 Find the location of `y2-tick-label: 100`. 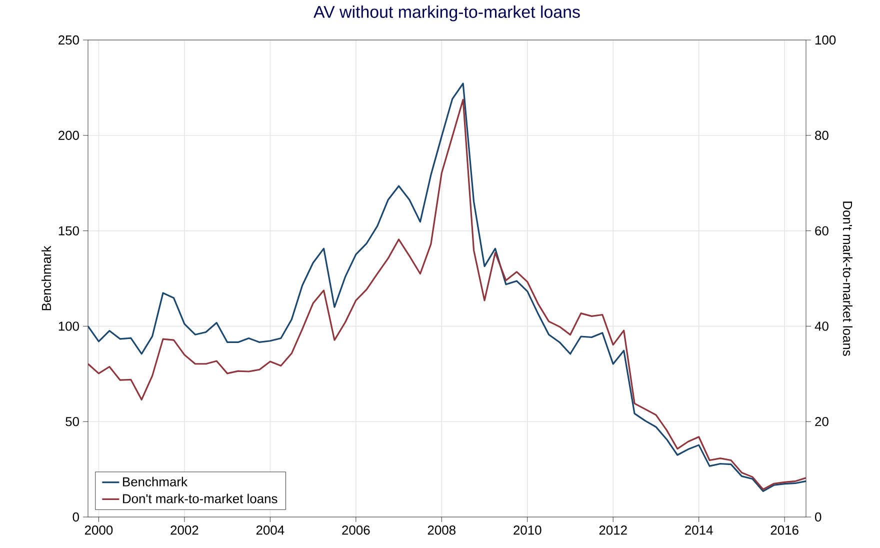

y2-tick-label: 100 is located at coordinates (826, 40).